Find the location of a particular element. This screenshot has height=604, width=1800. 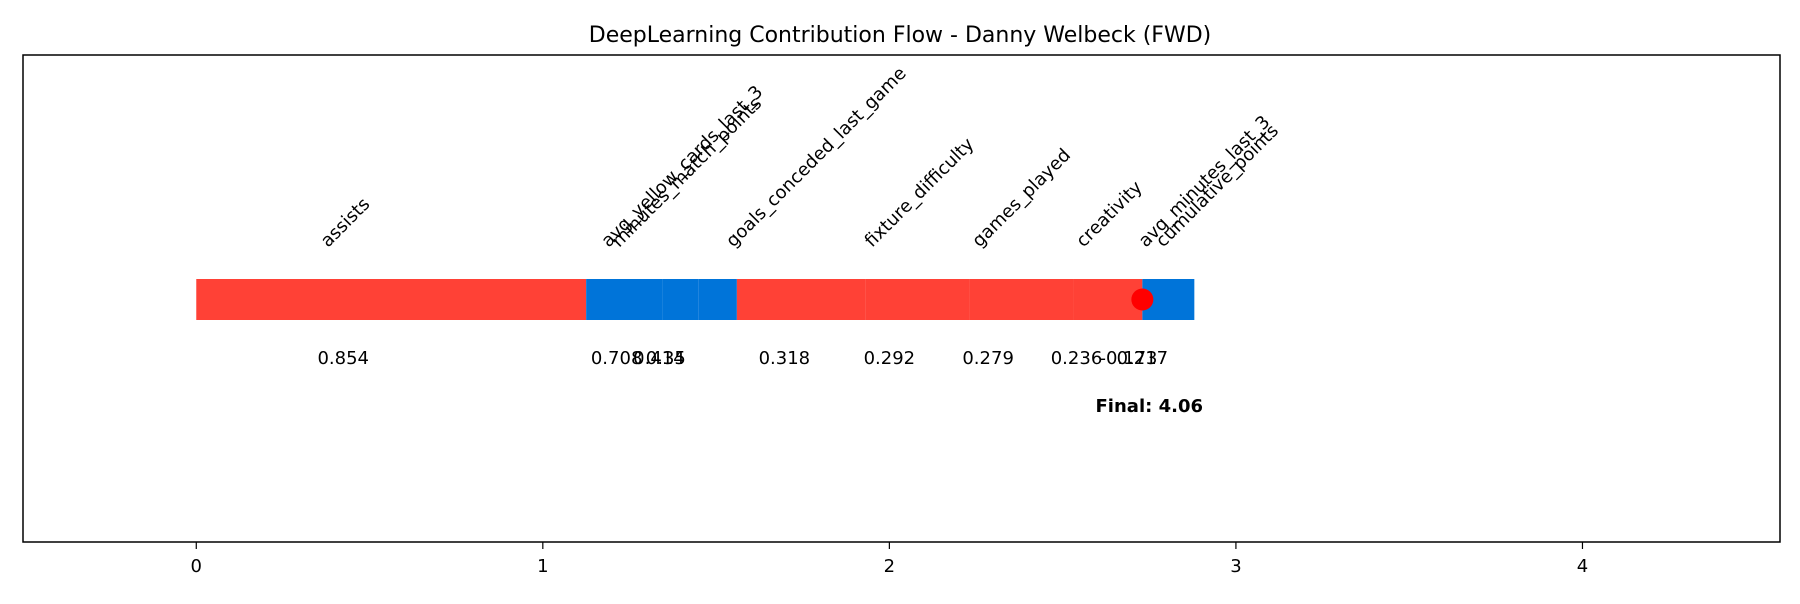

value-label-7: 0.236 is located at coordinates (1077, 358).